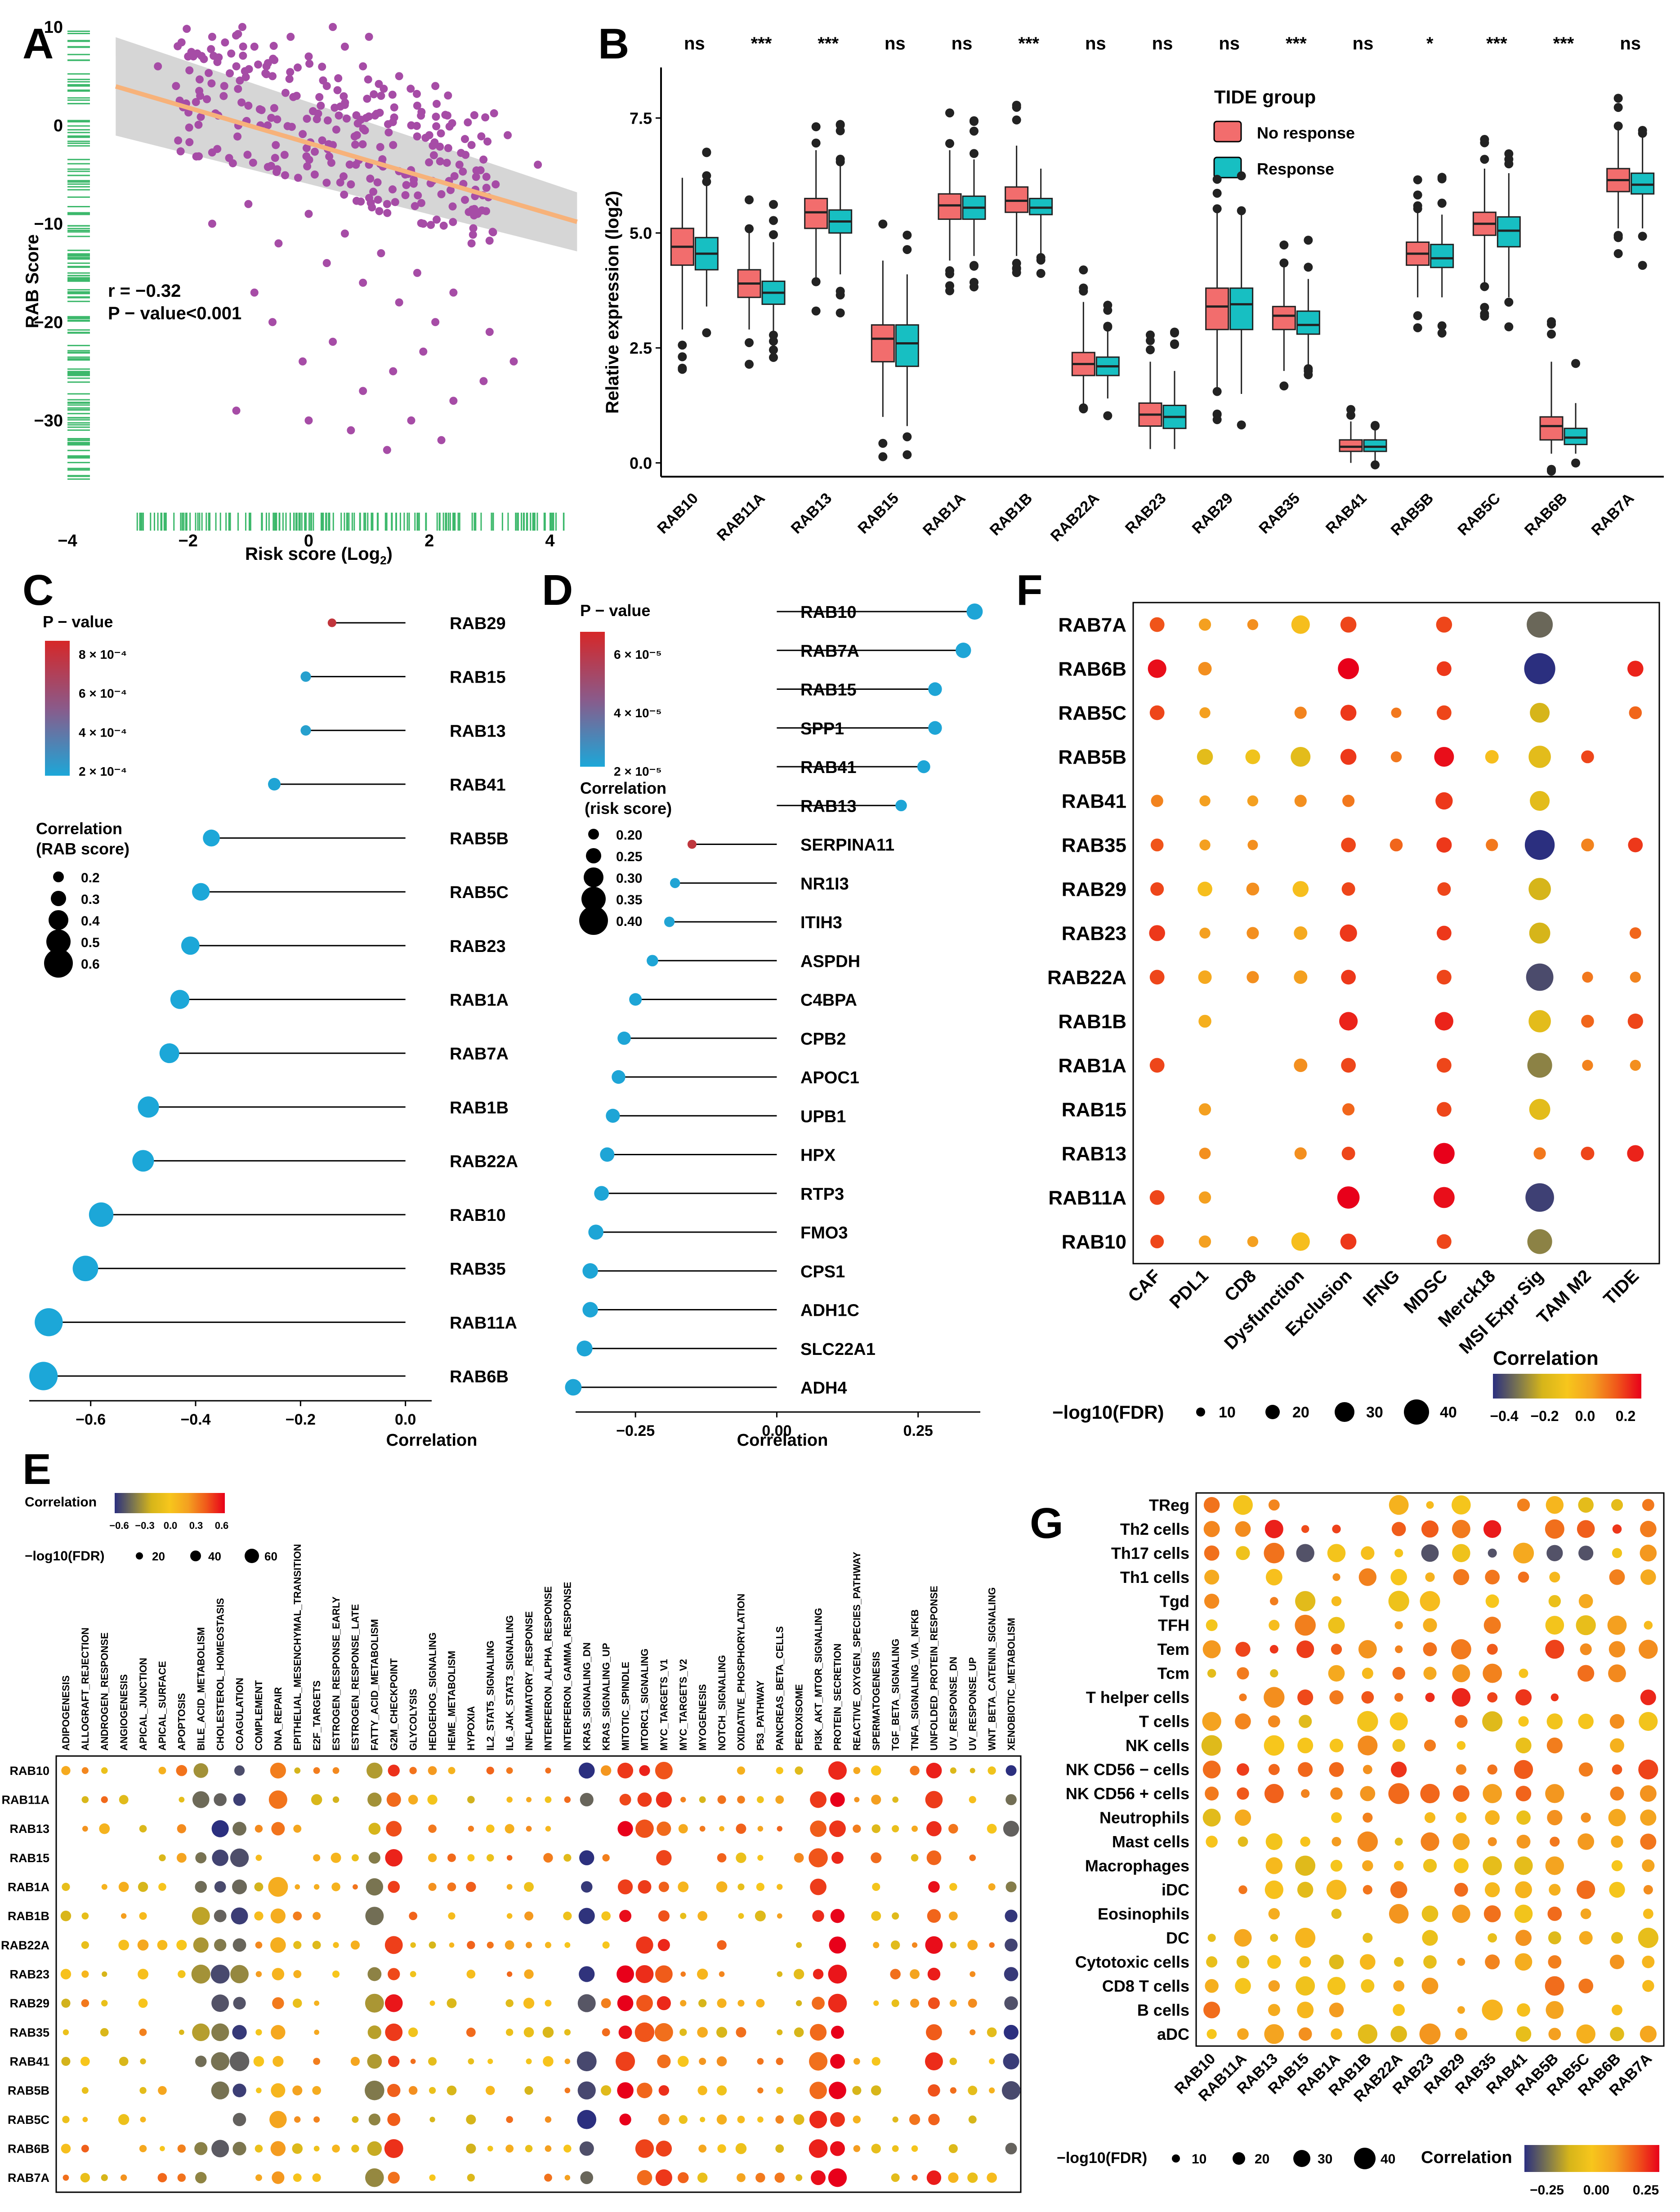  I want to click on f-colorbar-tick: −0.4, so click(1504, 1416).